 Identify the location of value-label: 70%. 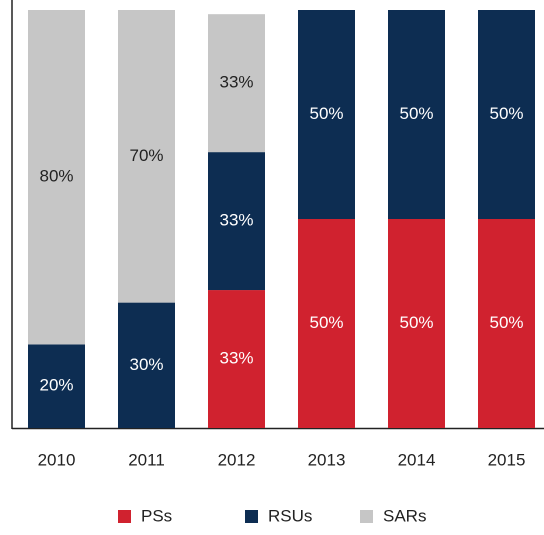
(146, 155).